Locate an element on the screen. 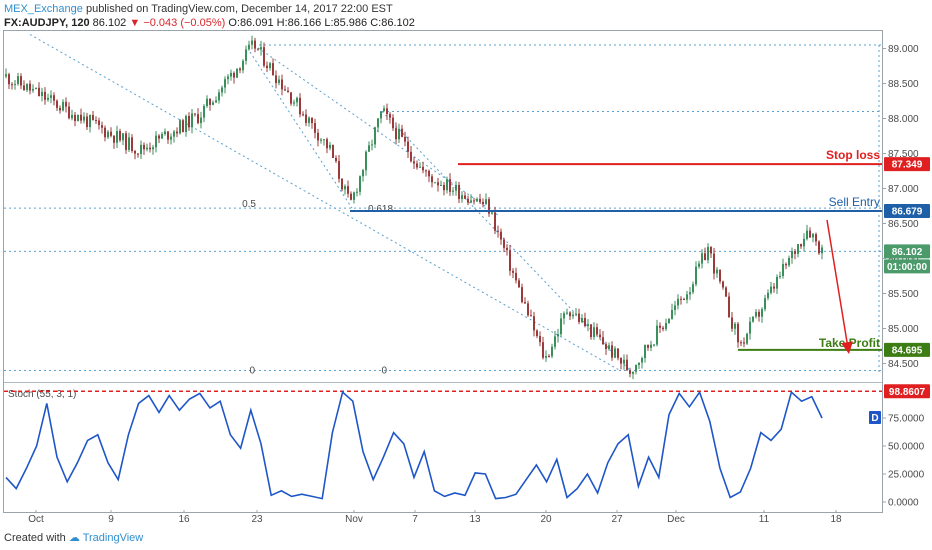 The height and width of the screenshot is (550, 932). countdown-tag: 01:00:00 is located at coordinates (907, 267).